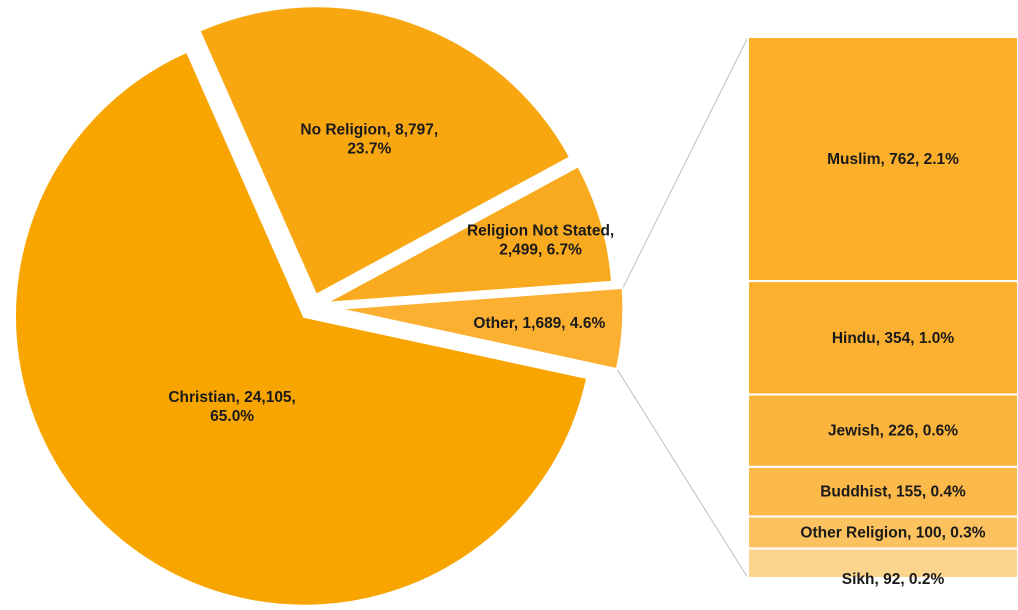  Describe the element at coordinates (892, 533) in the screenshot. I see `segment-label-other-religion: Other Religion, 100, 0.3%` at that location.